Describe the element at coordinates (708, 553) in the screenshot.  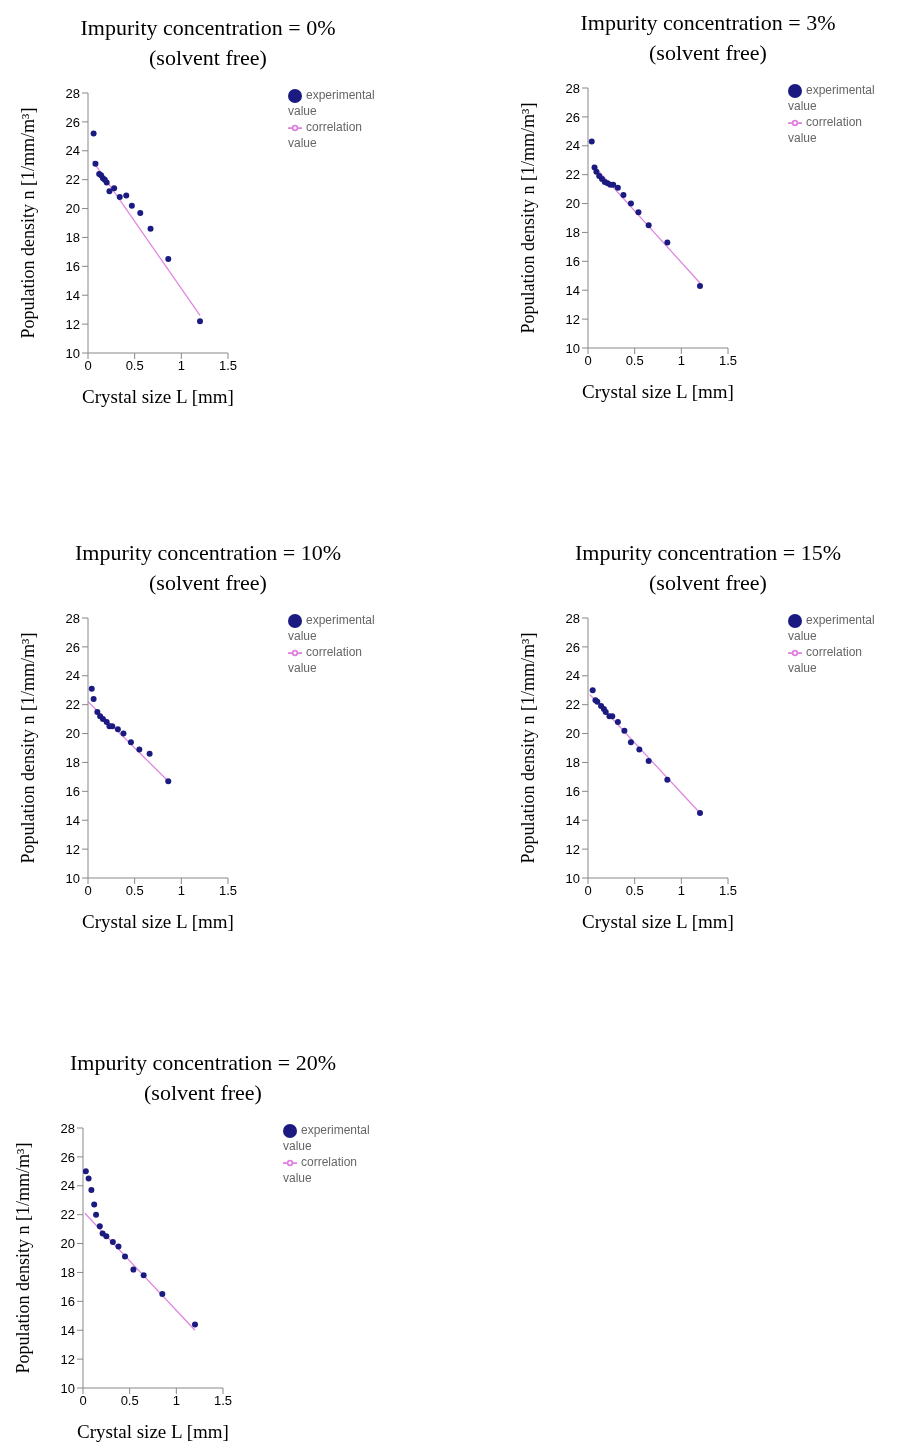
I see `chart-title: Impurity concentration = 15%` at that location.